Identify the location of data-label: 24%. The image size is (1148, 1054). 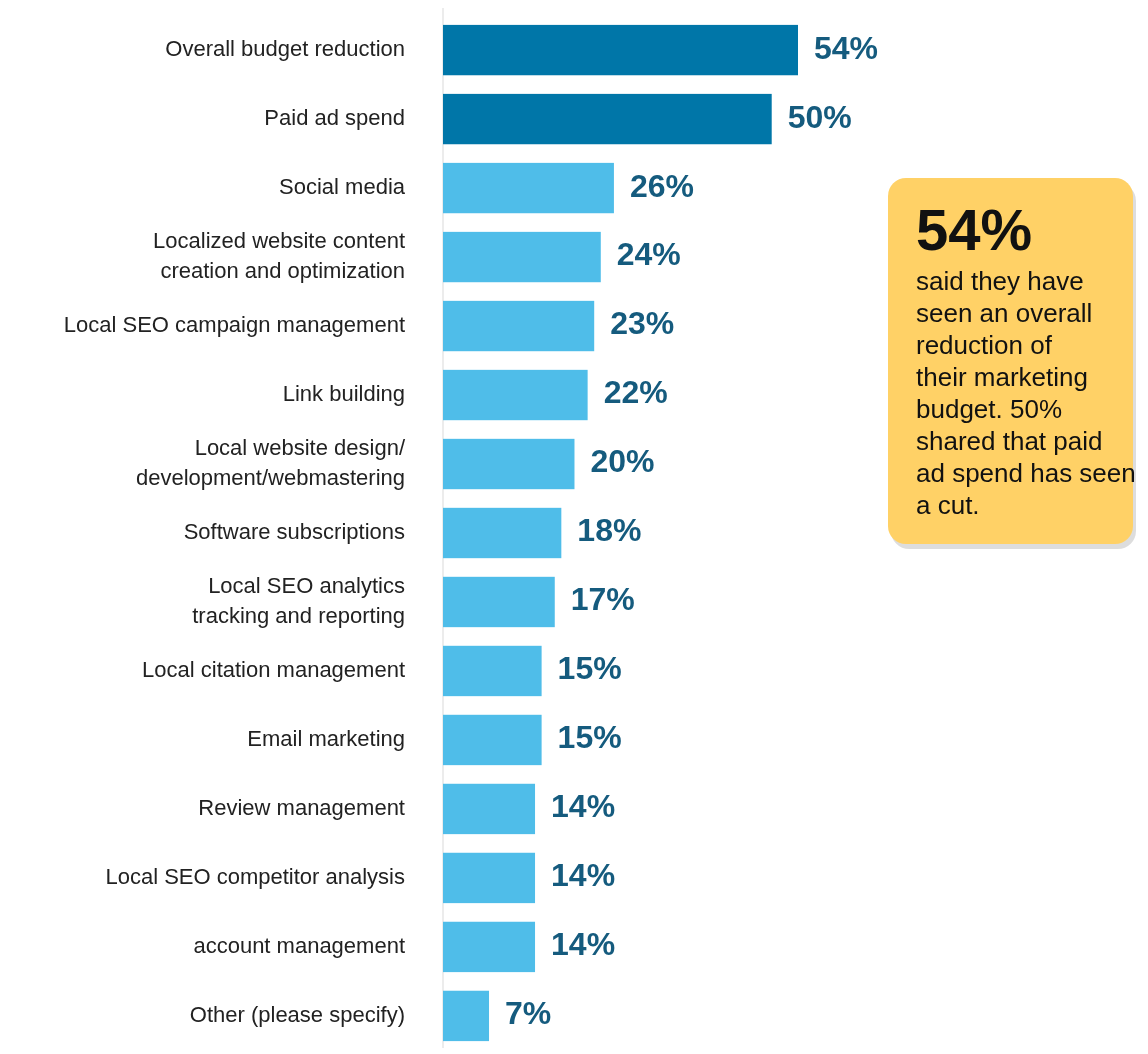
(648, 254).